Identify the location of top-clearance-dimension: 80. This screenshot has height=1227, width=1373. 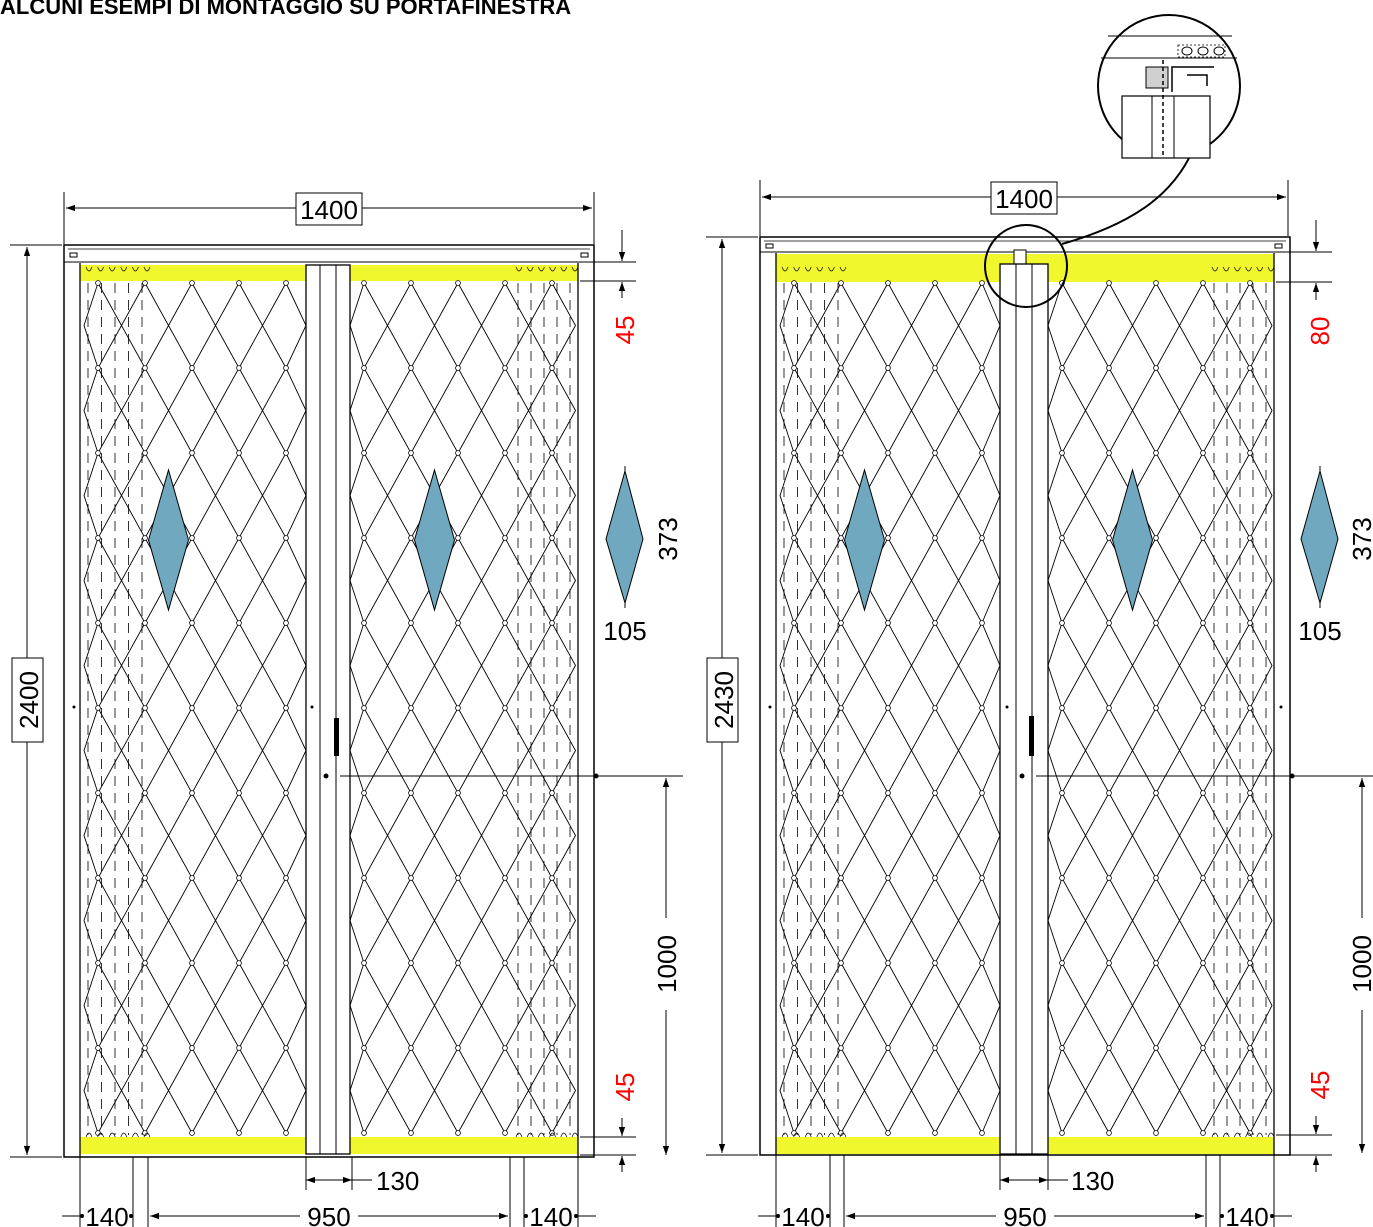
(1305, 282).